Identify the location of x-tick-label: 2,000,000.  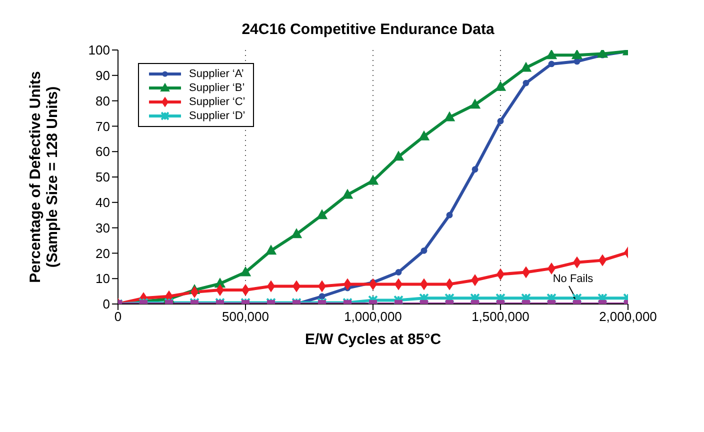
(628, 316).